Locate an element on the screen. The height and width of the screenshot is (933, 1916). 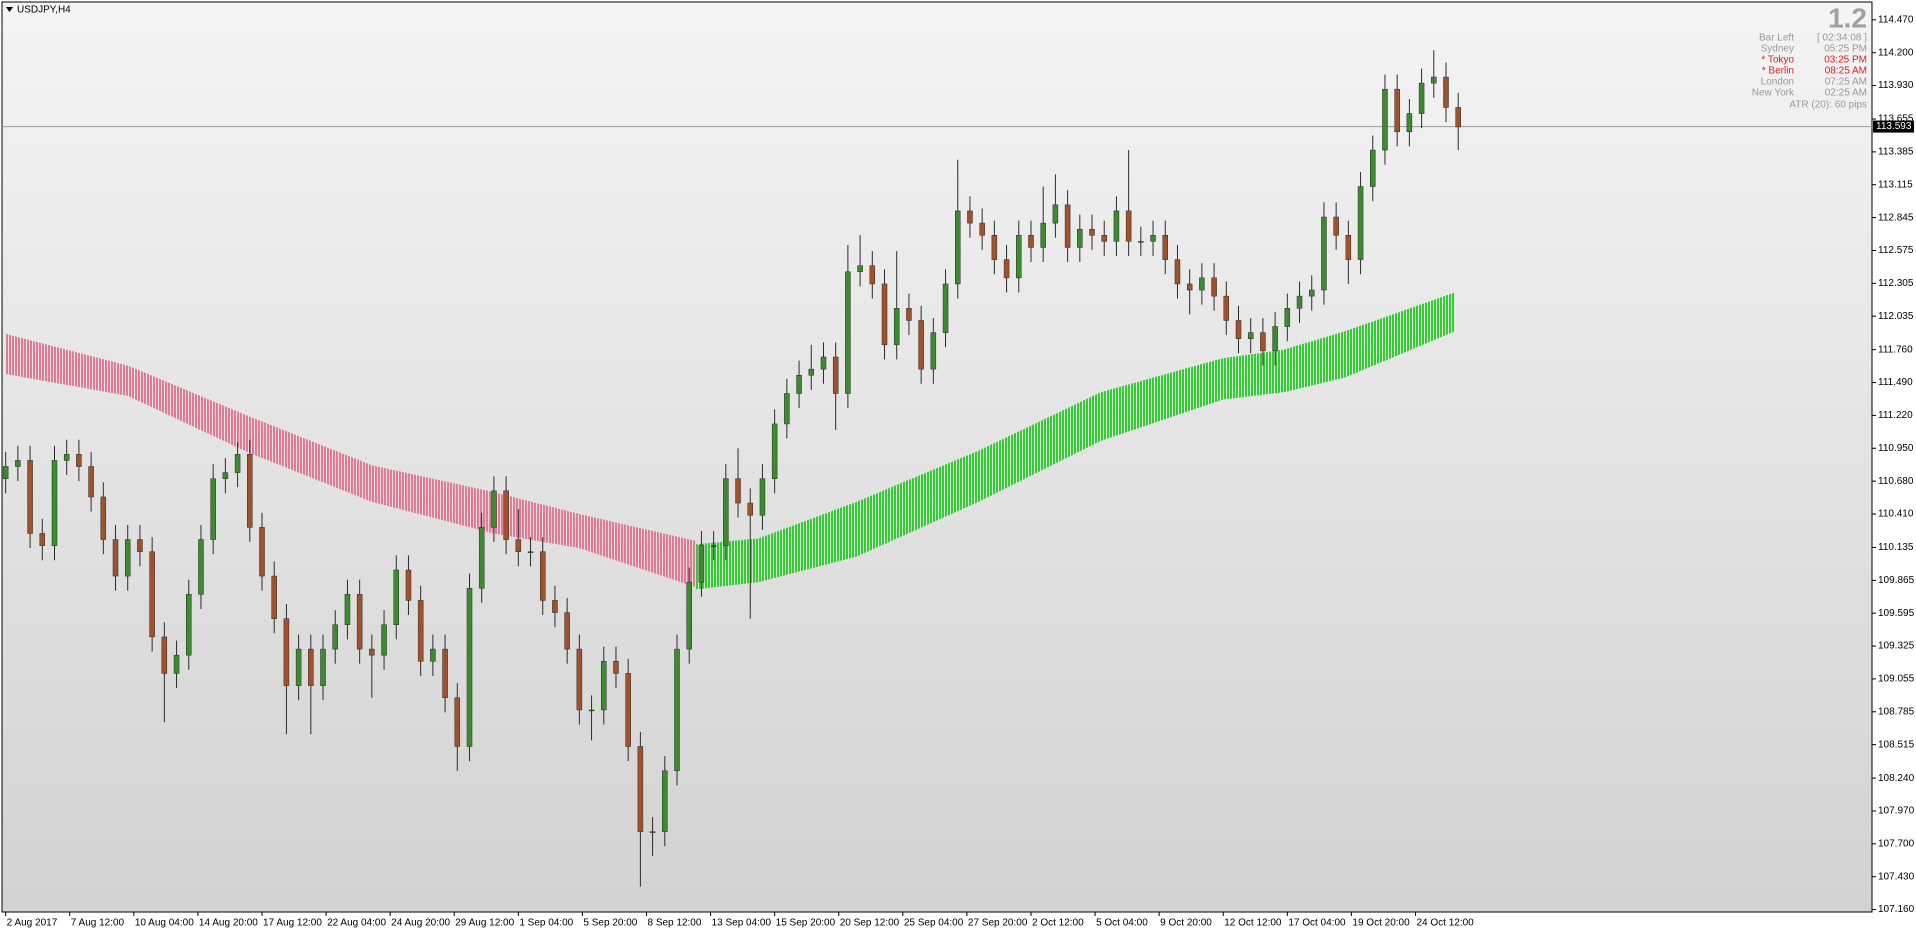
x-tick-label: 12 Oct 12:00 is located at coordinates (1253, 923).